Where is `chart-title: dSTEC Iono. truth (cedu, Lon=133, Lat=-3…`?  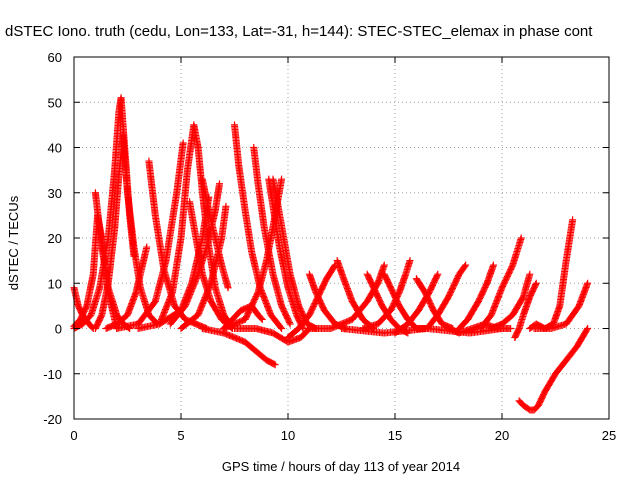 chart-title: dSTEC Iono. truth (cedu, Lon=133, Lat=-3… is located at coordinates (299, 31).